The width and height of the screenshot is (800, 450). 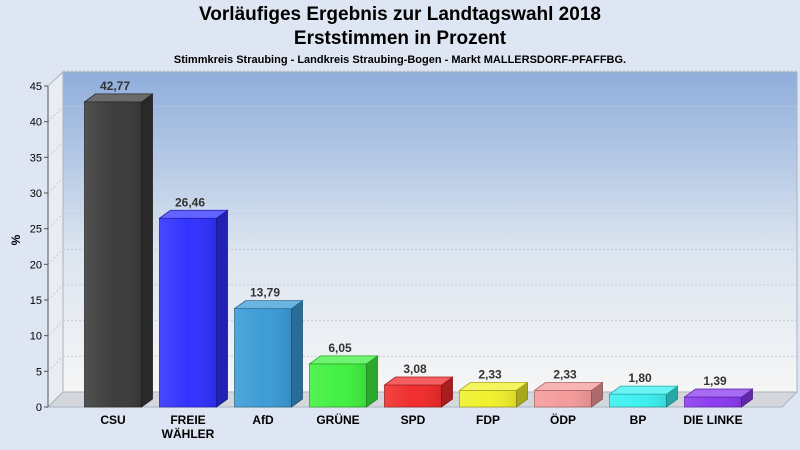 What do you see at coordinates (400, 38) in the screenshot?
I see `chart-subtitle: Erststimmen in Prozent` at bounding box center [400, 38].